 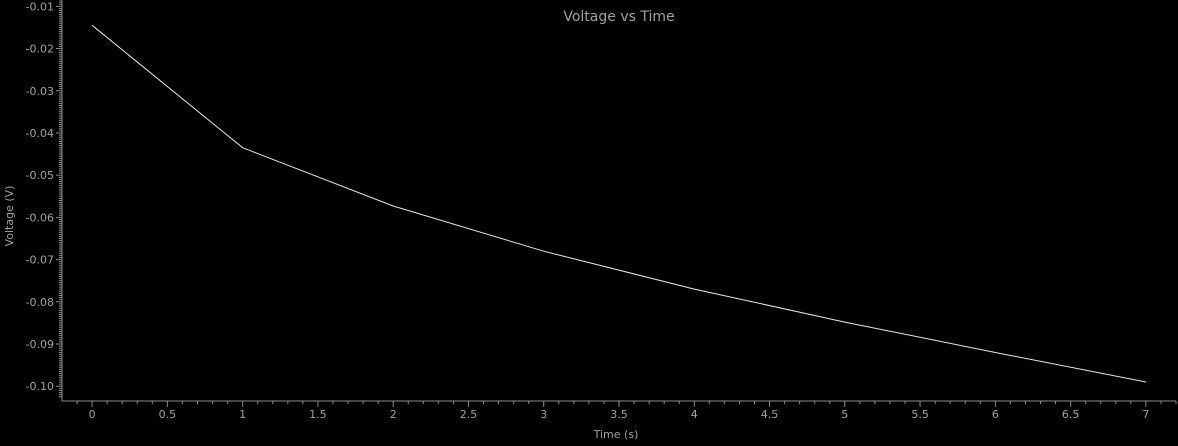 What do you see at coordinates (40, 49) in the screenshot?
I see `y-tick-label: -0.02` at bounding box center [40, 49].